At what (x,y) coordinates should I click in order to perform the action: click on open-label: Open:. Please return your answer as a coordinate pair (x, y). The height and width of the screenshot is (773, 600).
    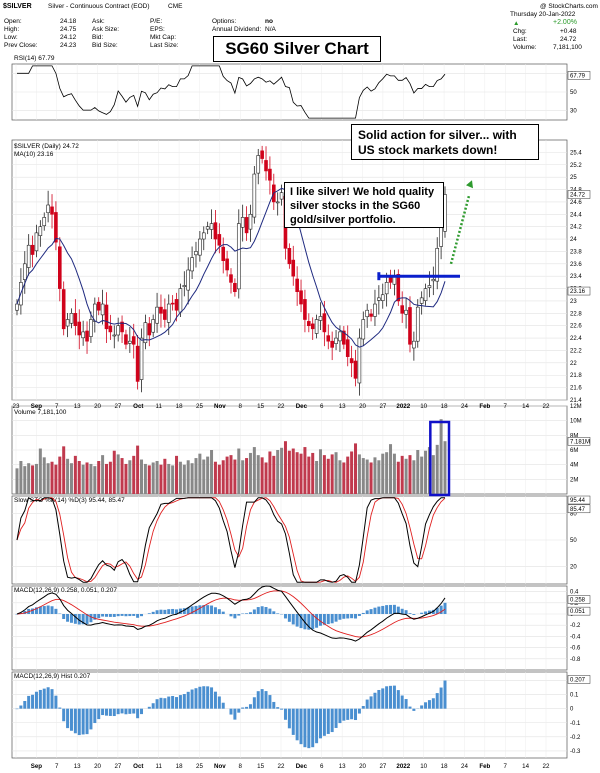
    Looking at the image, I should click on (13, 21).